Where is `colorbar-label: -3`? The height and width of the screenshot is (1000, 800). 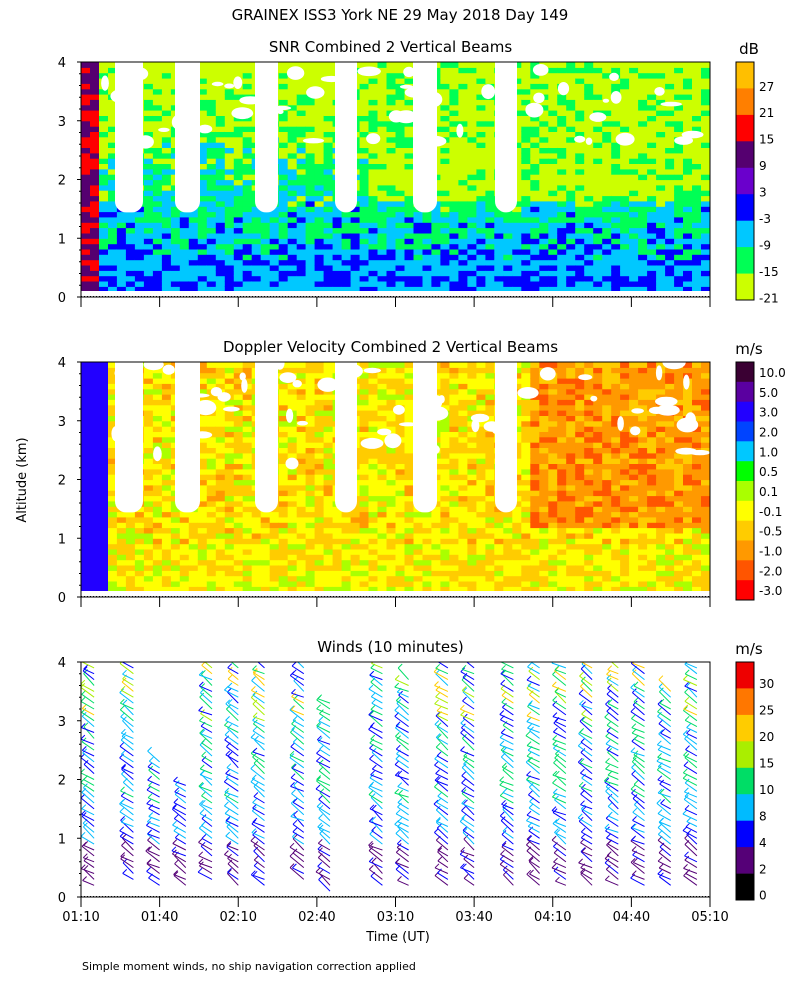
colorbar-label: -3 is located at coordinates (765, 219).